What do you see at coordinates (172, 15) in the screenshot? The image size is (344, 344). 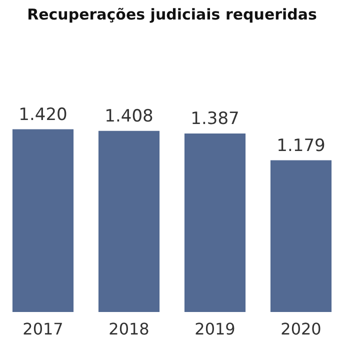 I see `chart-title: Recuperações judiciais requeridas` at bounding box center [172, 15].